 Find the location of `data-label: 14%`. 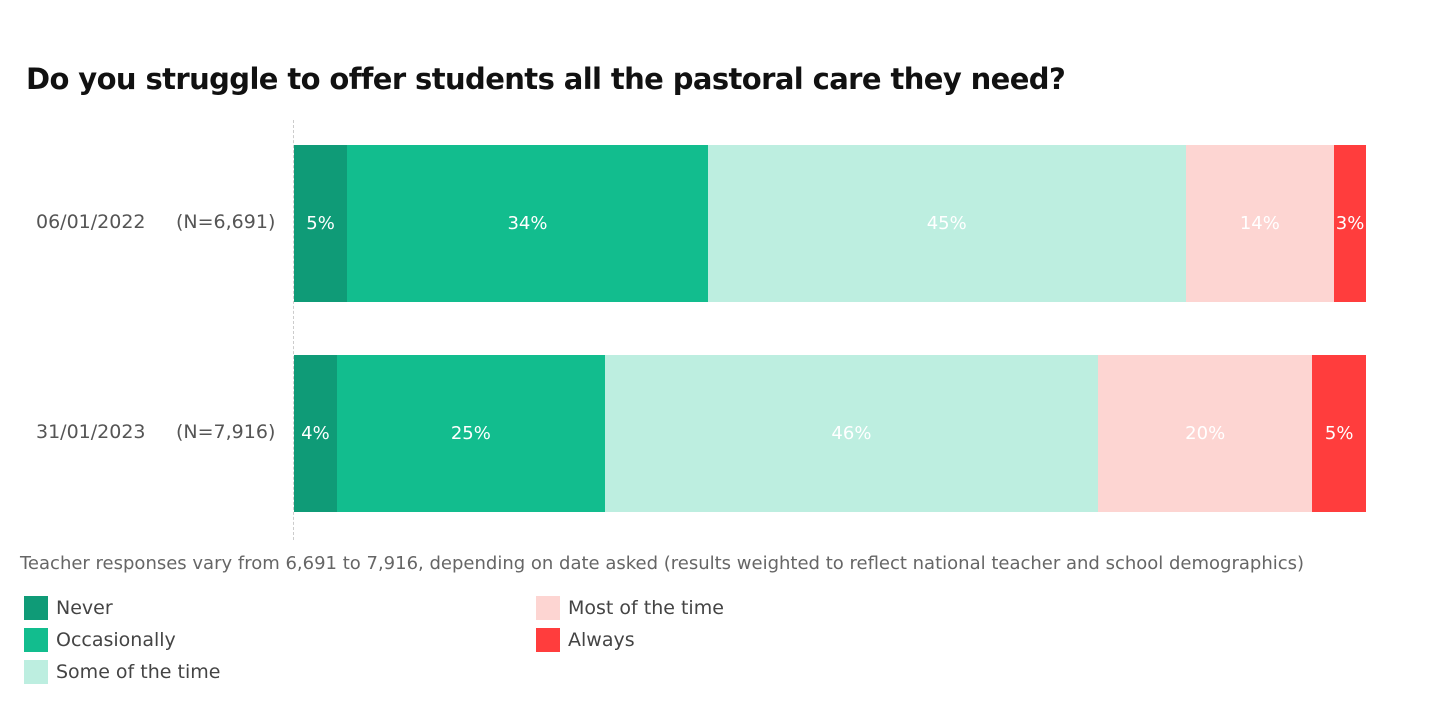

data-label: 14% is located at coordinates (1259, 223).